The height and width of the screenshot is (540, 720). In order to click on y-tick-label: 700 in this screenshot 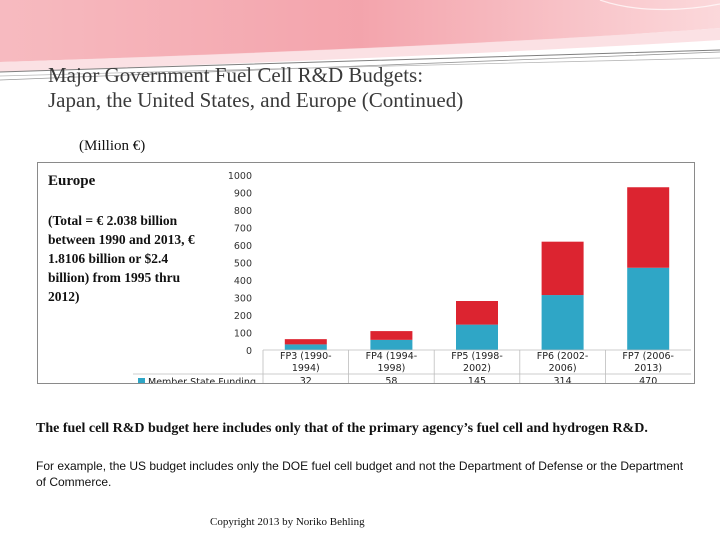, I will do `click(243, 229)`.